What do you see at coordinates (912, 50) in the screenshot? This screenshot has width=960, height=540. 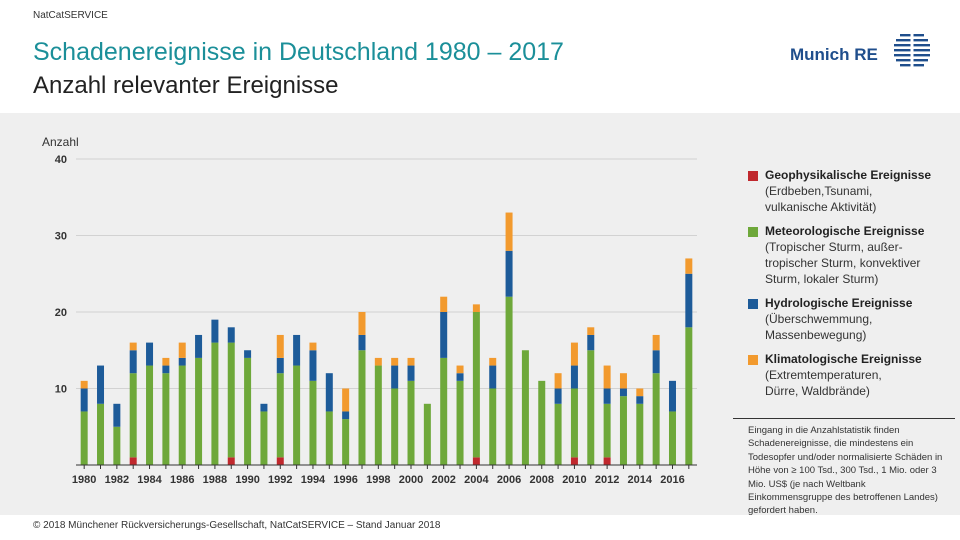 I see `logo-mark-icon` at bounding box center [912, 50].